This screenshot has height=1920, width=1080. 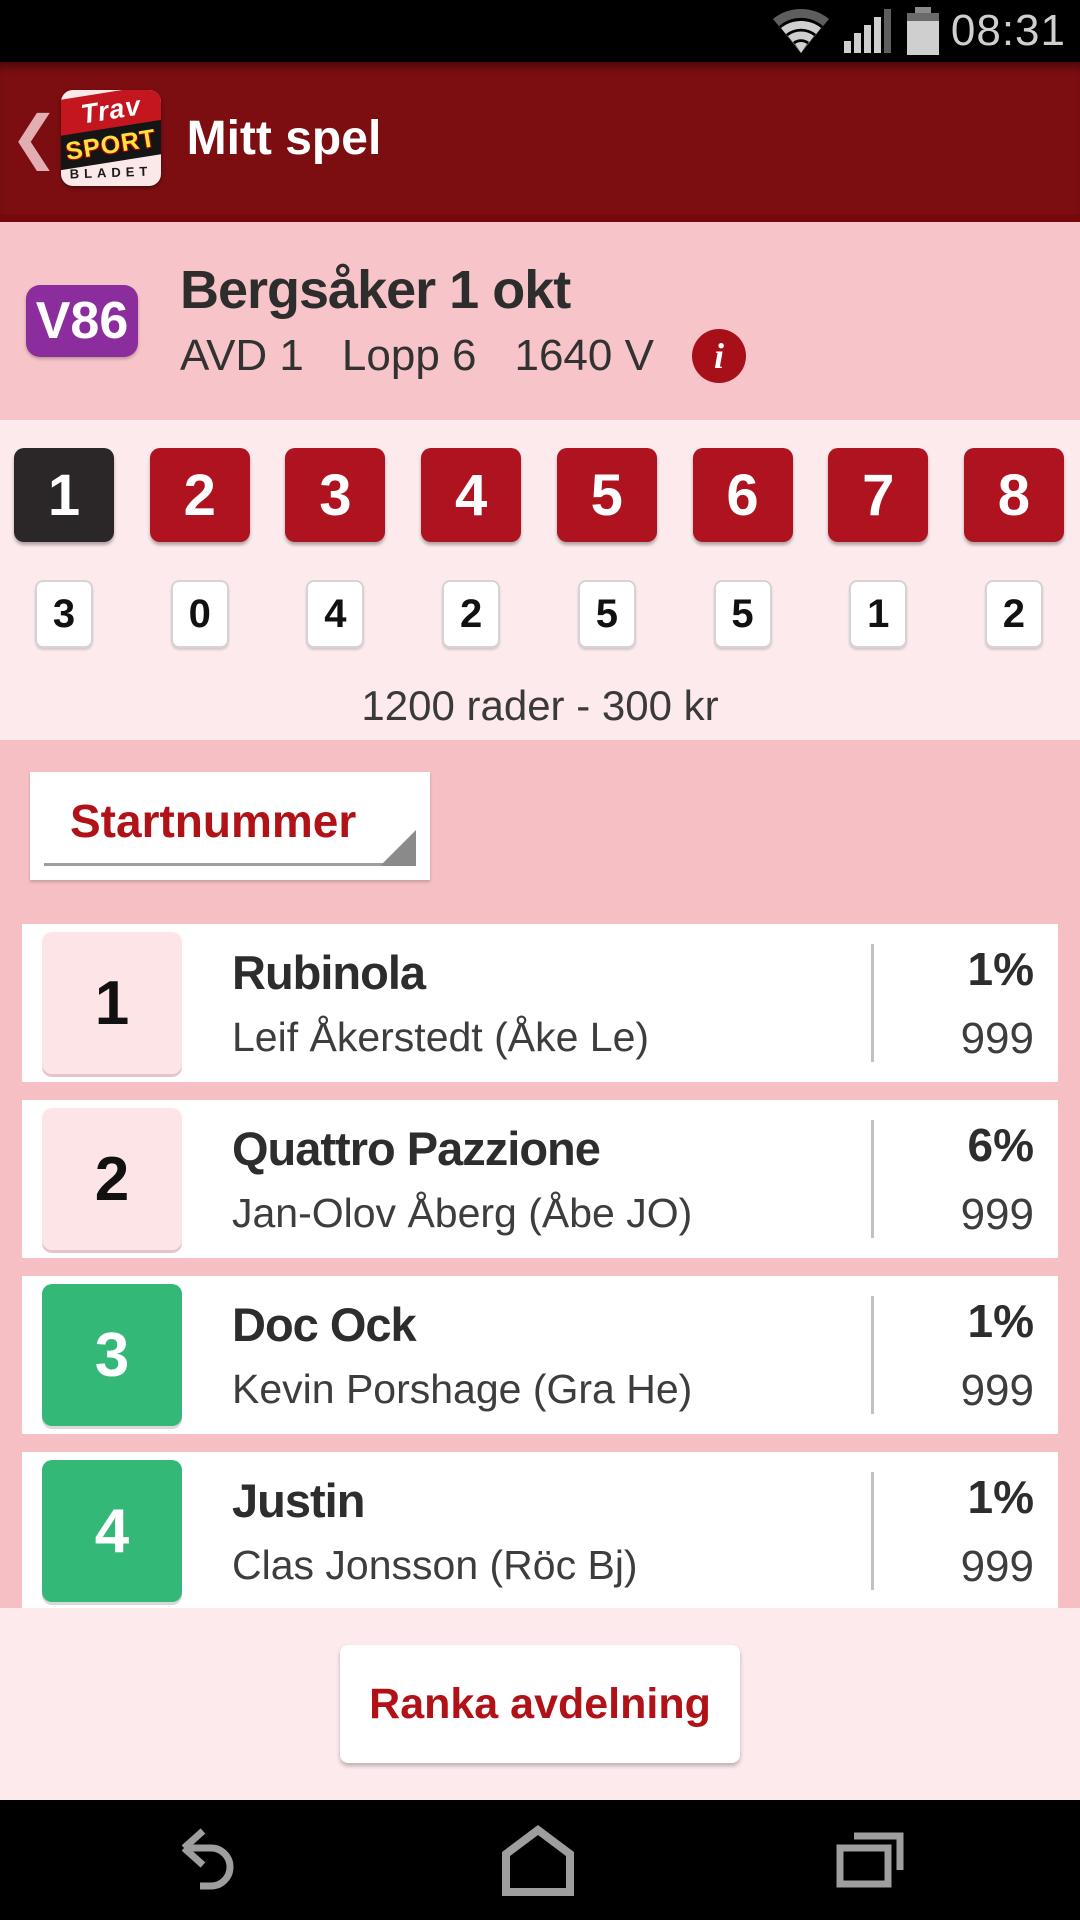 What do you see at coordinates (540, 31) in the screenshot?
I see `status-bar: 08:31` at bounding box center [540, 31].